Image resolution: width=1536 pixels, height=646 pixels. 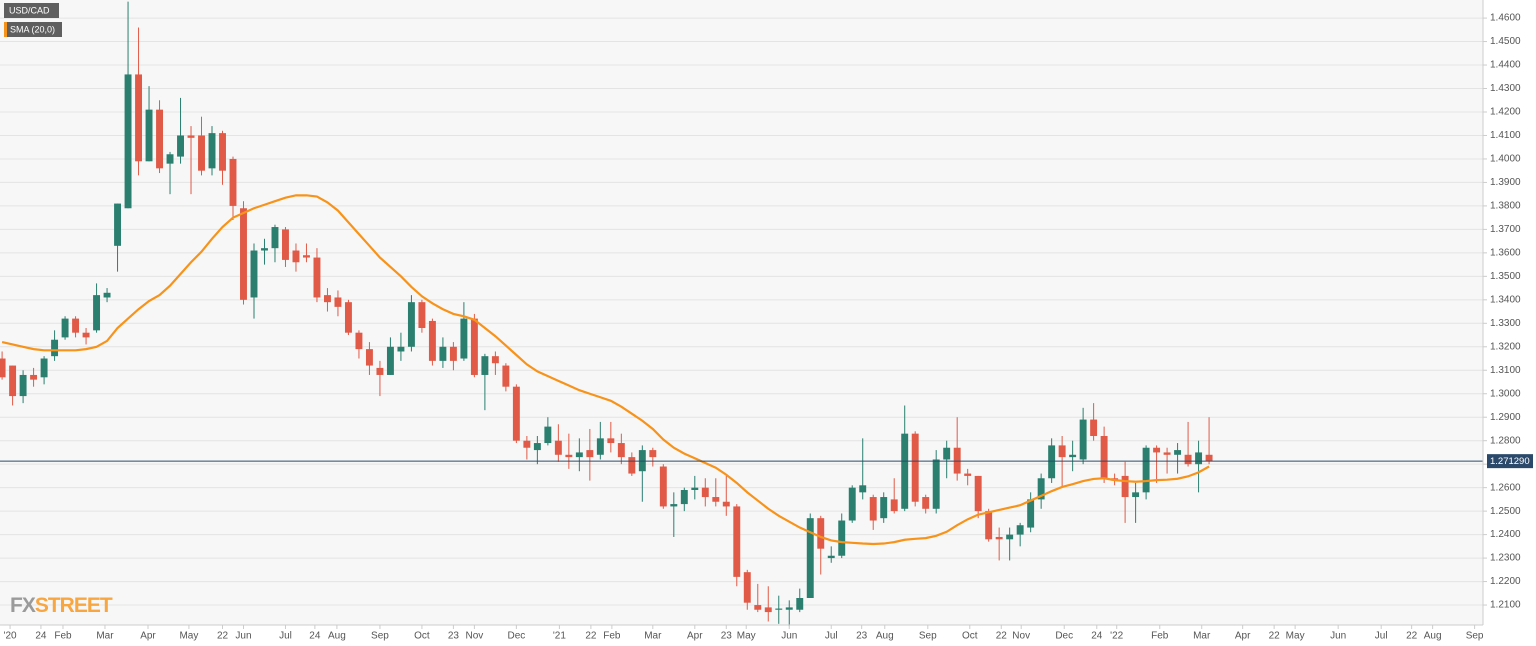 I want to click on x-tick-label: Nov, so click(x=1021, y=636).